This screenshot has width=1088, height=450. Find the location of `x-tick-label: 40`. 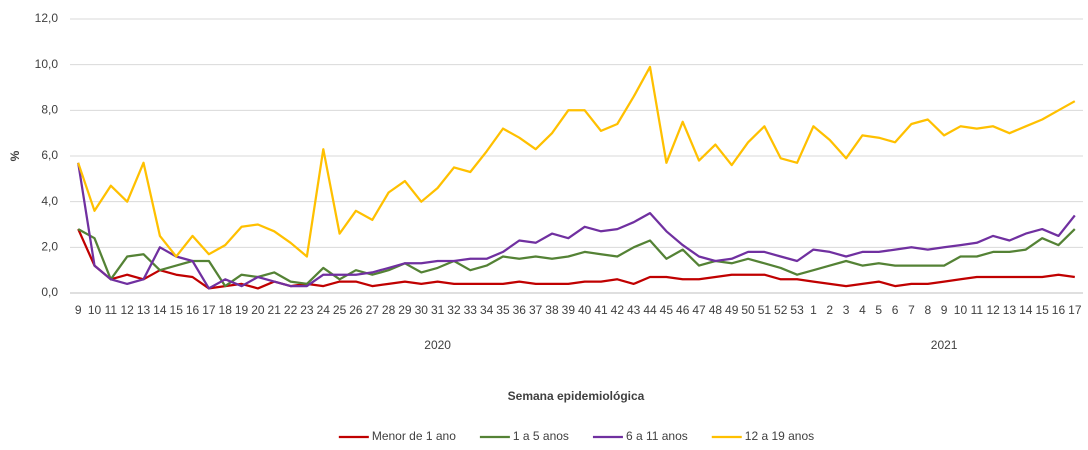

x-tick-label: 40 is located at coordinates (585, 310).